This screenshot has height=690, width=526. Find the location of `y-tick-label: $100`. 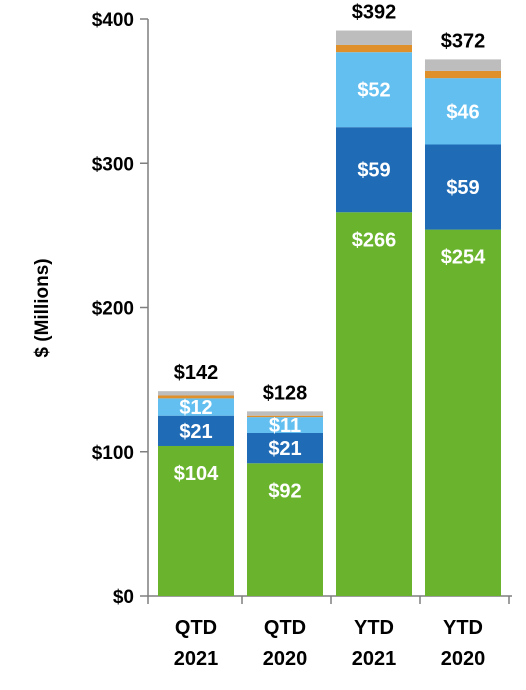

y-tick-label: $100 is located at coordinates (113, 453).